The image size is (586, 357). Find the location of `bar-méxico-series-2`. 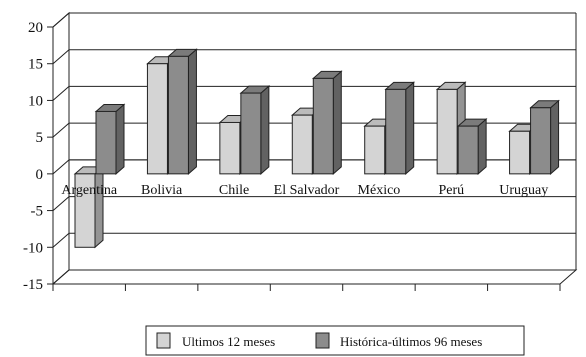

bar-méxico-series-2 is located at coordinates (400, 128).